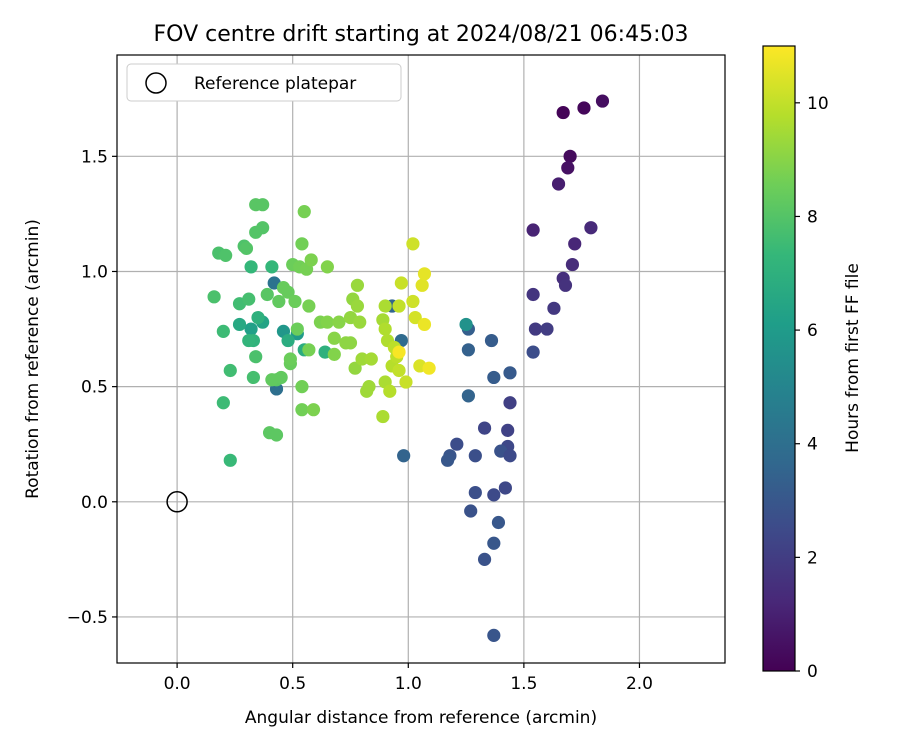  I want to click on y-tick-label: 1.0, so click(94, 272).